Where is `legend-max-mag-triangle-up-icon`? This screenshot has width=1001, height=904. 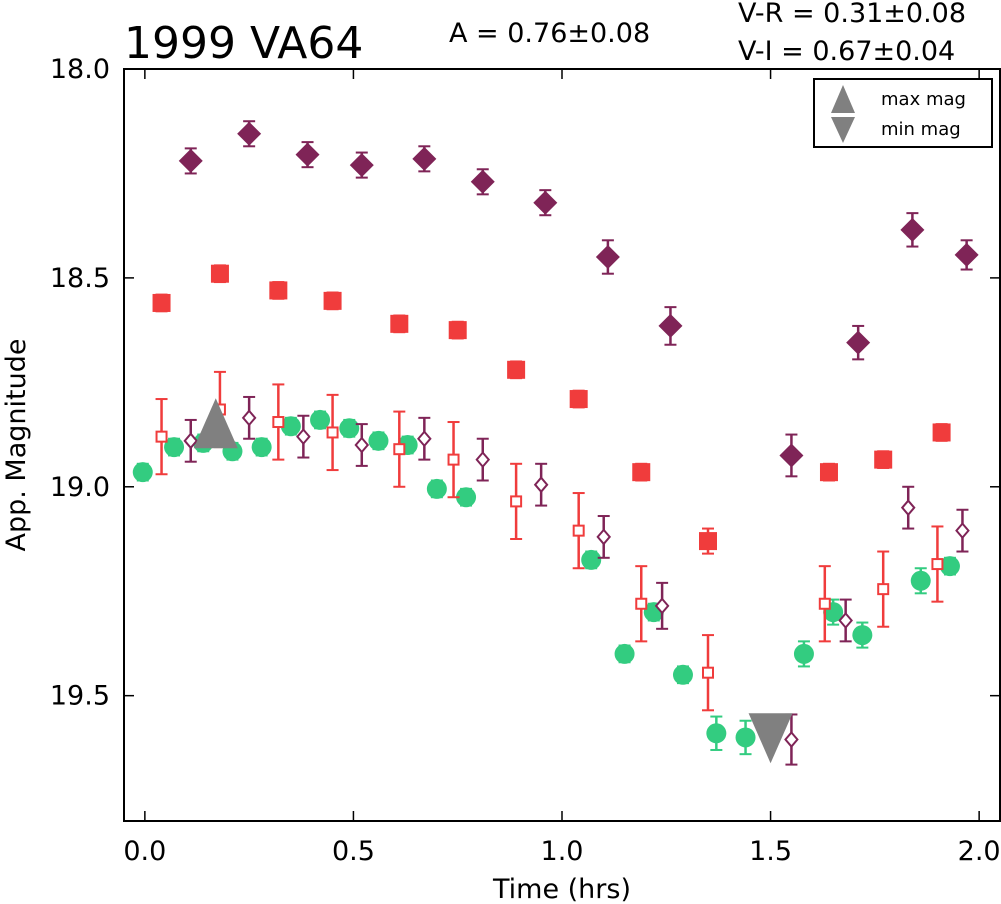 legend-max-mag-triangle-up-icon is located at coordinates (843, 99).